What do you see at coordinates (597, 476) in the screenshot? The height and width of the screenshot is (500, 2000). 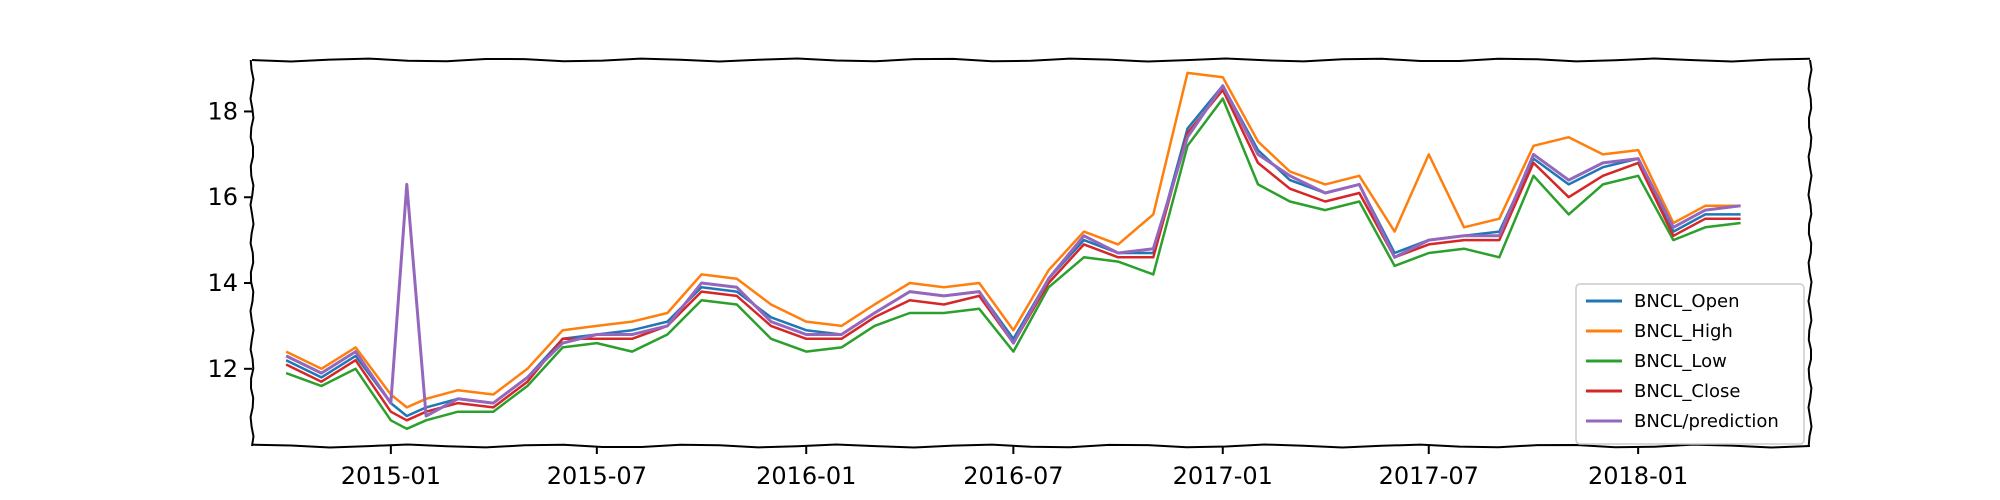 I see `x-tick-label: 2015-07` at bounding box center [597, 476].